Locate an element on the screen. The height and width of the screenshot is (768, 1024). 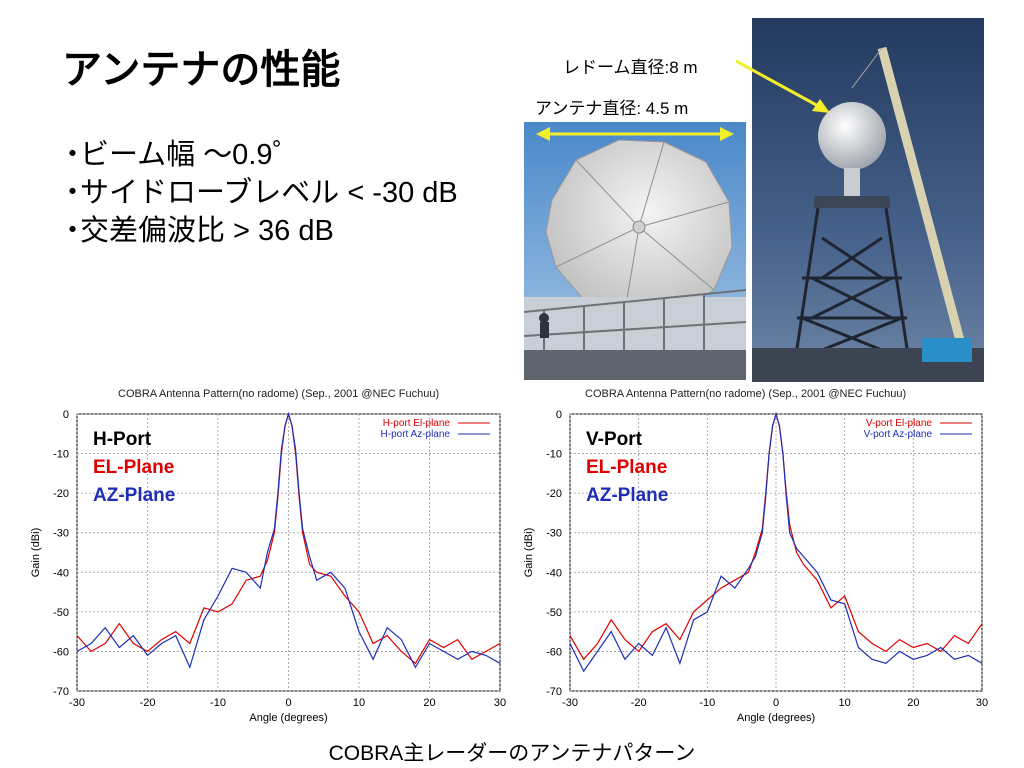
annotation-label: V-Port is located at coordinates (614, 439).